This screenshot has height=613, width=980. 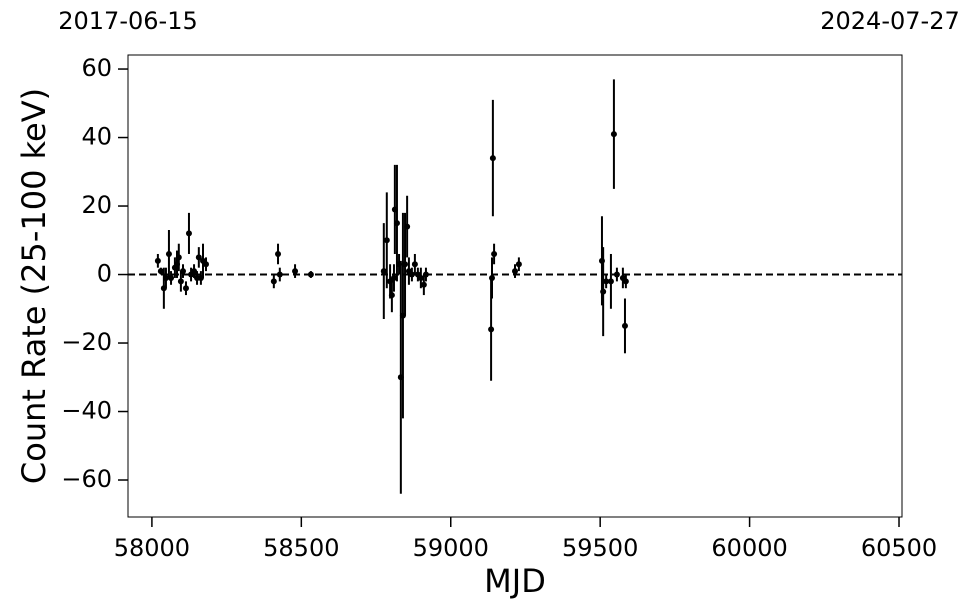 What do you see at coordinates (749, 548) in the screenshot?
I see `x-tick-label: 60000` at bounding box center [749, 548].